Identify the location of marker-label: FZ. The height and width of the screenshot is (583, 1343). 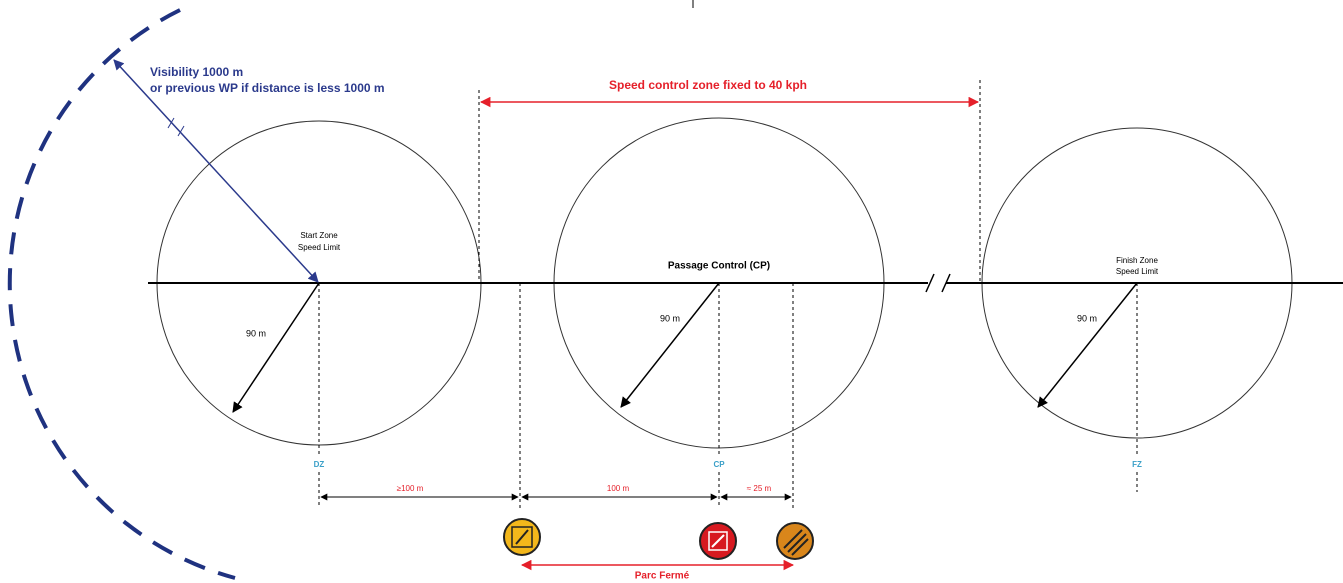
(1137, 464).